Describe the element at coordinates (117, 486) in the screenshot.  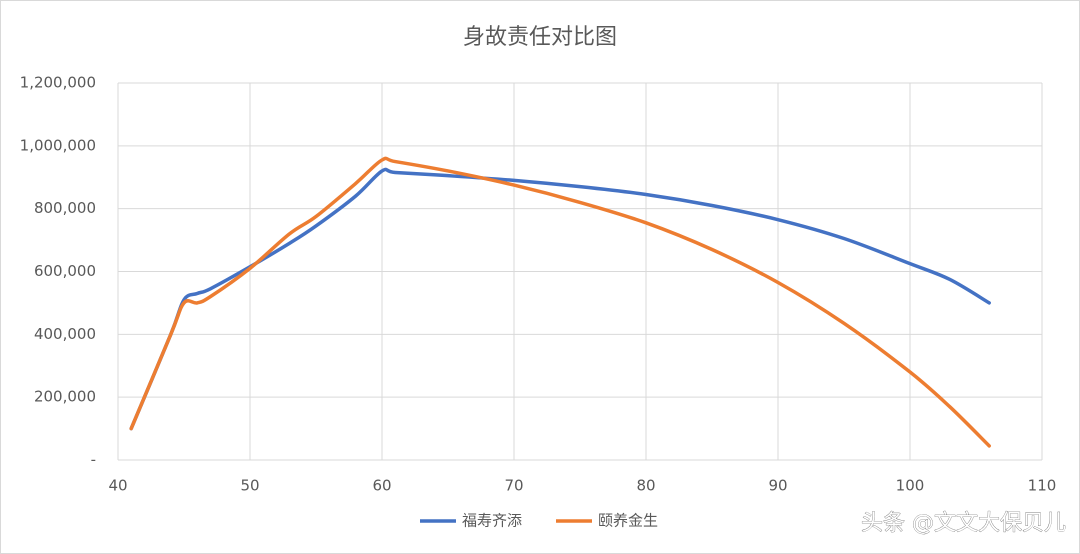
I see `x-tick-label: 40` at that location.